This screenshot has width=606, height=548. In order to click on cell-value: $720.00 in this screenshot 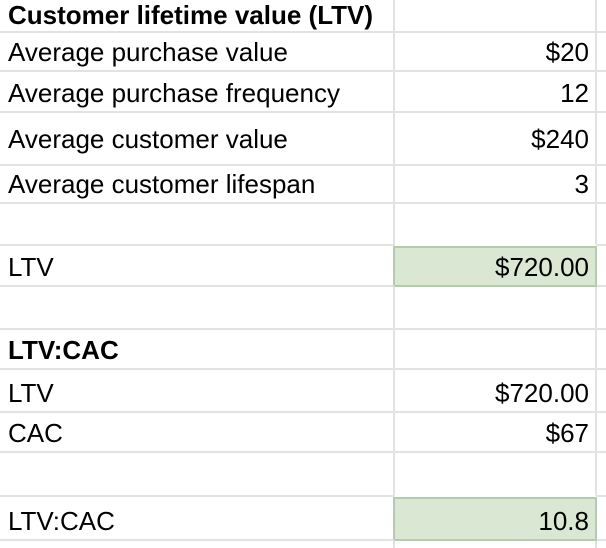, I will do `click(496, 391)`.